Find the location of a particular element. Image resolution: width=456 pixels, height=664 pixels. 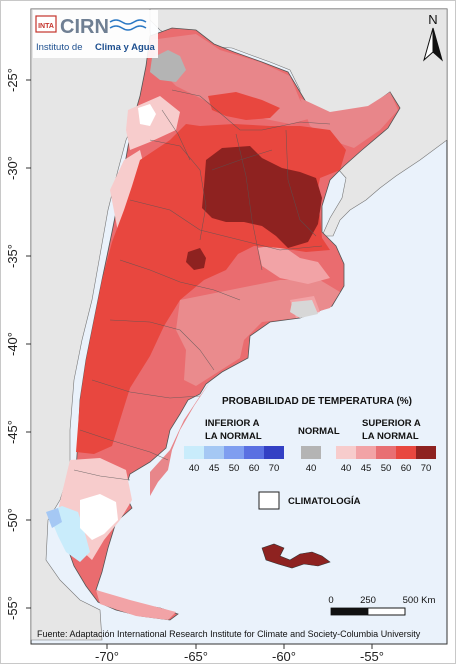

legend-below-label-line1: INFERIOR A is located at coordinates (232, 423).